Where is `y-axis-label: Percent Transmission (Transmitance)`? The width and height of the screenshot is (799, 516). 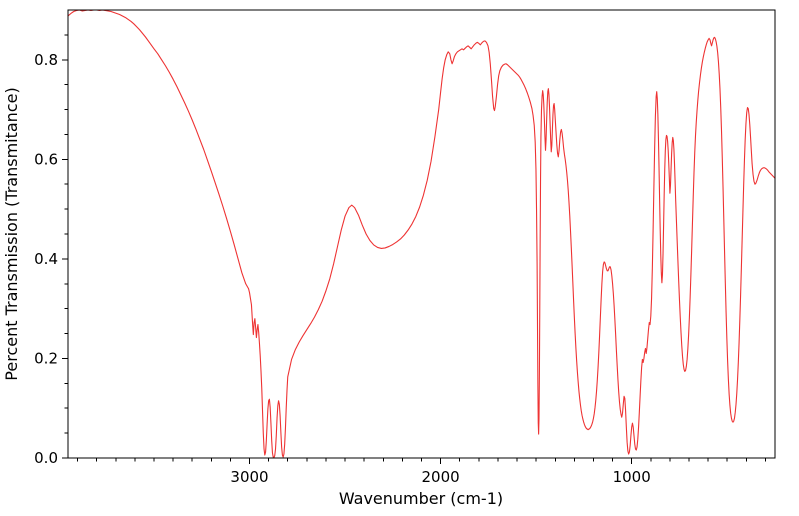 y-axis-label: Percent Transmission (Transmitance) is located at coordinates (11, 233).